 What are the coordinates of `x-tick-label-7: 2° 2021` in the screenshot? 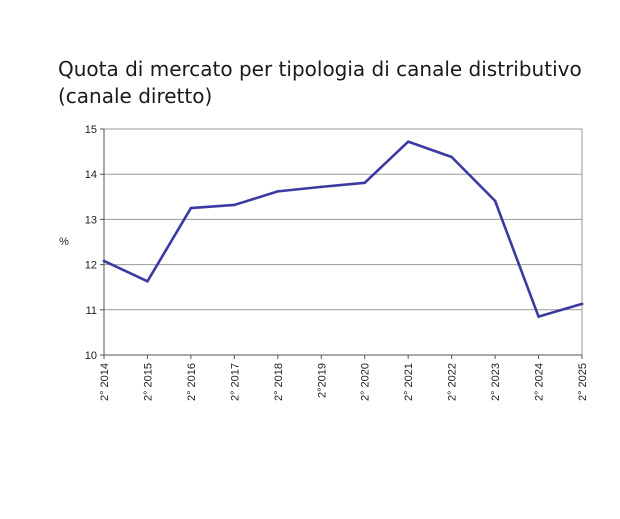 It's located at (409, 382).